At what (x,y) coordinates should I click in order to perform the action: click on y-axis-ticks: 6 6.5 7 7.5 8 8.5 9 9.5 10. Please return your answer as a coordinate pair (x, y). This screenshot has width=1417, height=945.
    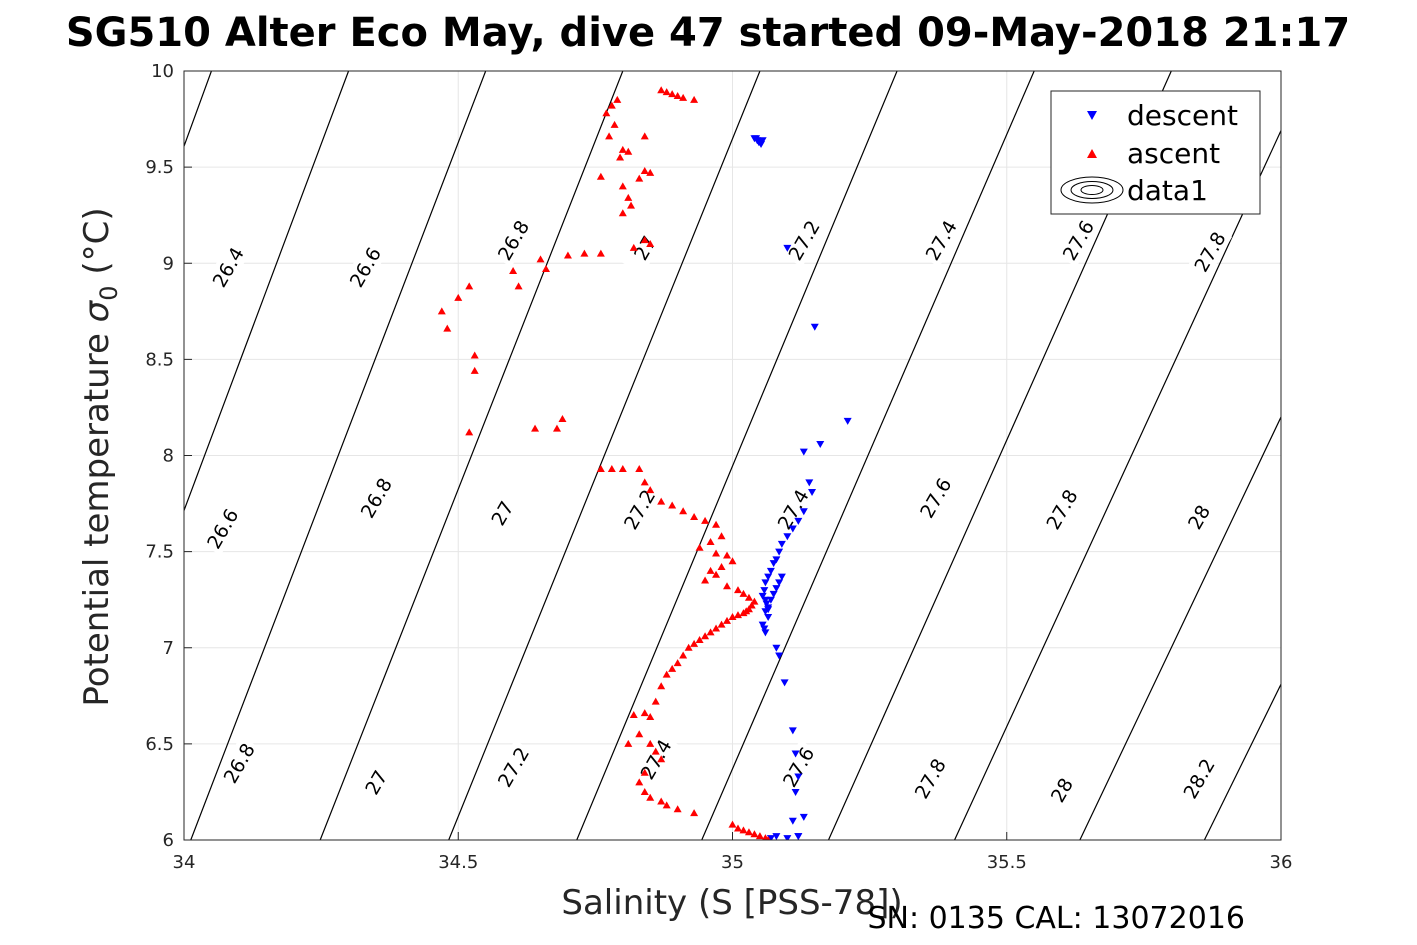
    Looking at the image, I should click on (168, 456).